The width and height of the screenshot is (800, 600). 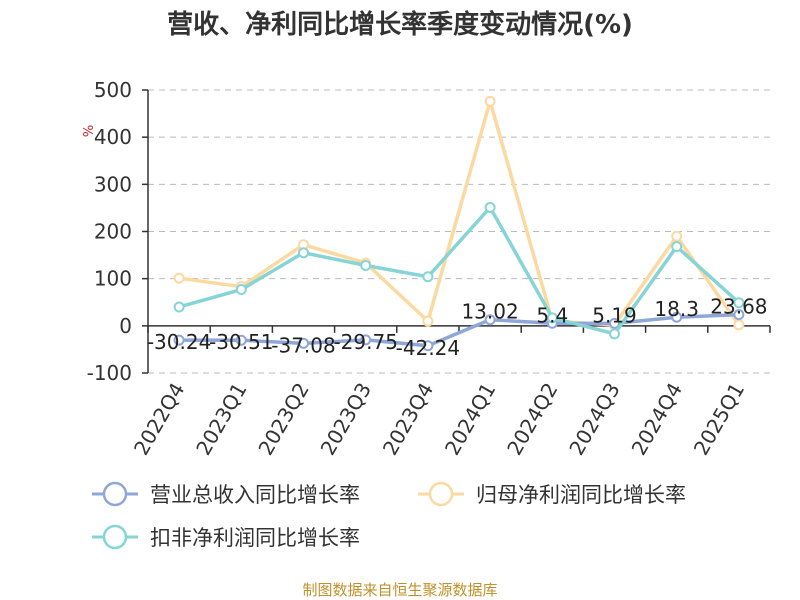 I want to click on y-axis-unit: %, so click(x=89, y=131).